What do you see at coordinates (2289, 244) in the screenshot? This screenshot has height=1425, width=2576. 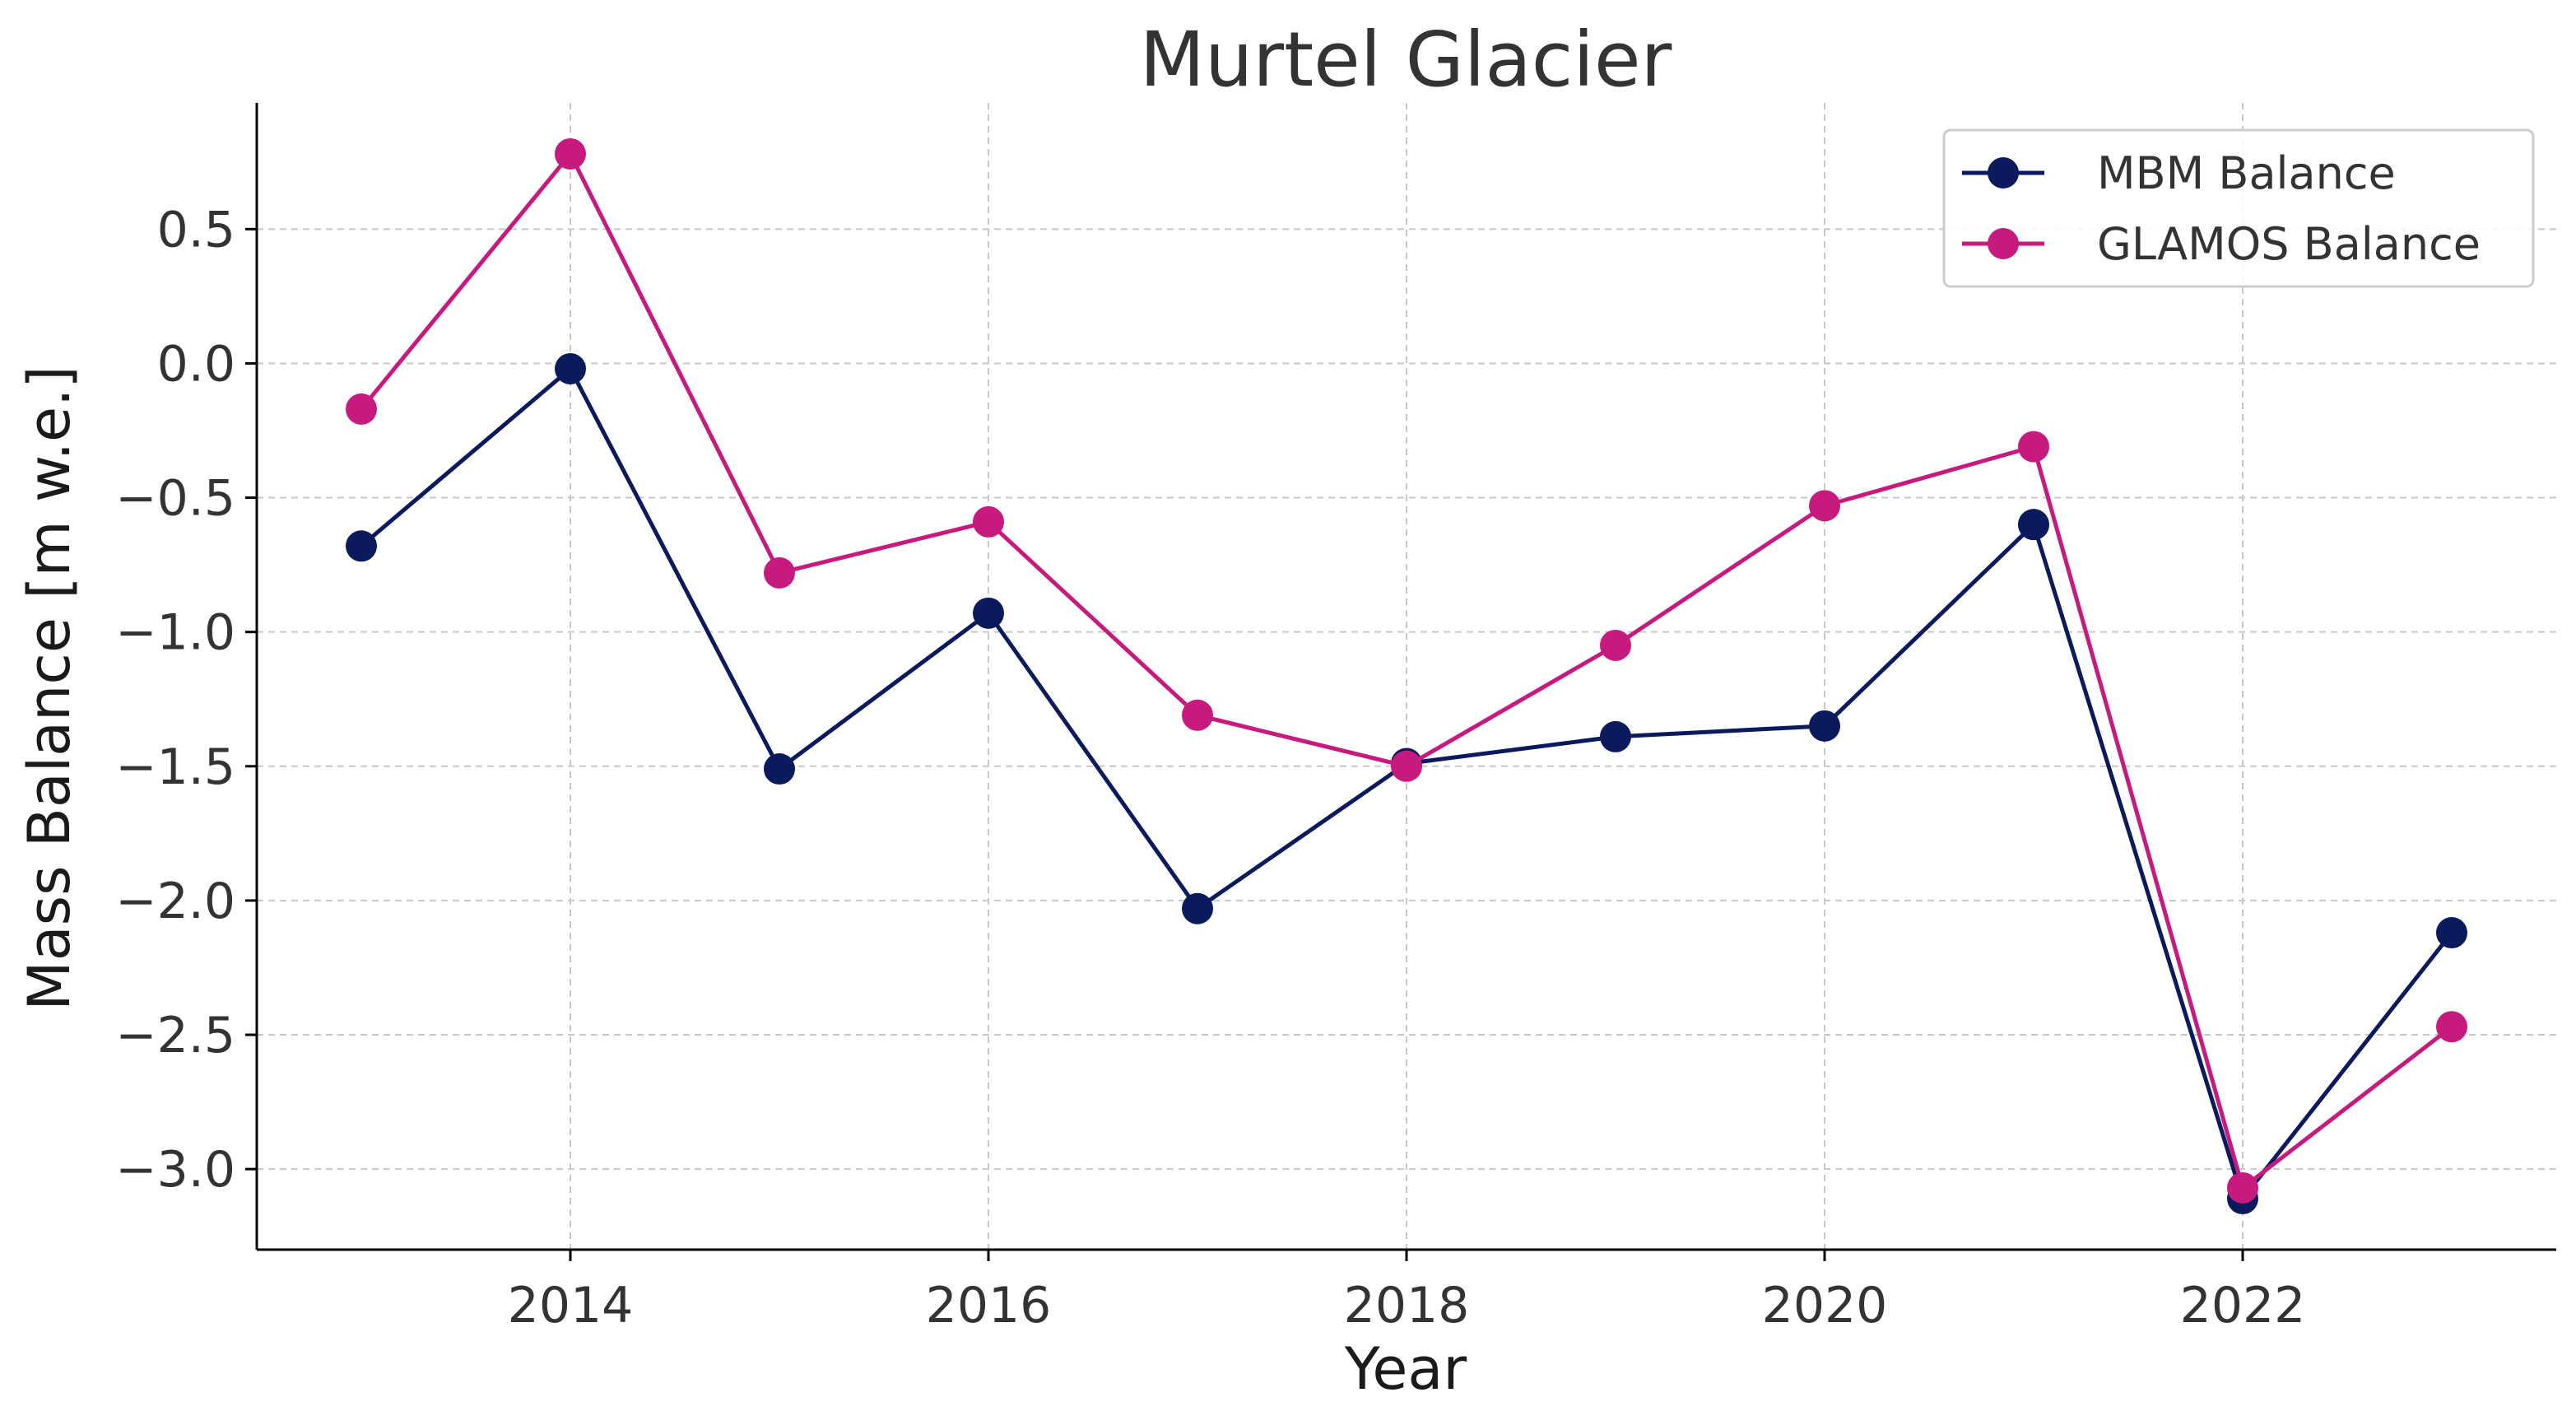 I see `legend-label: GLAMOS Balance` at bounding box center [2289, 244].